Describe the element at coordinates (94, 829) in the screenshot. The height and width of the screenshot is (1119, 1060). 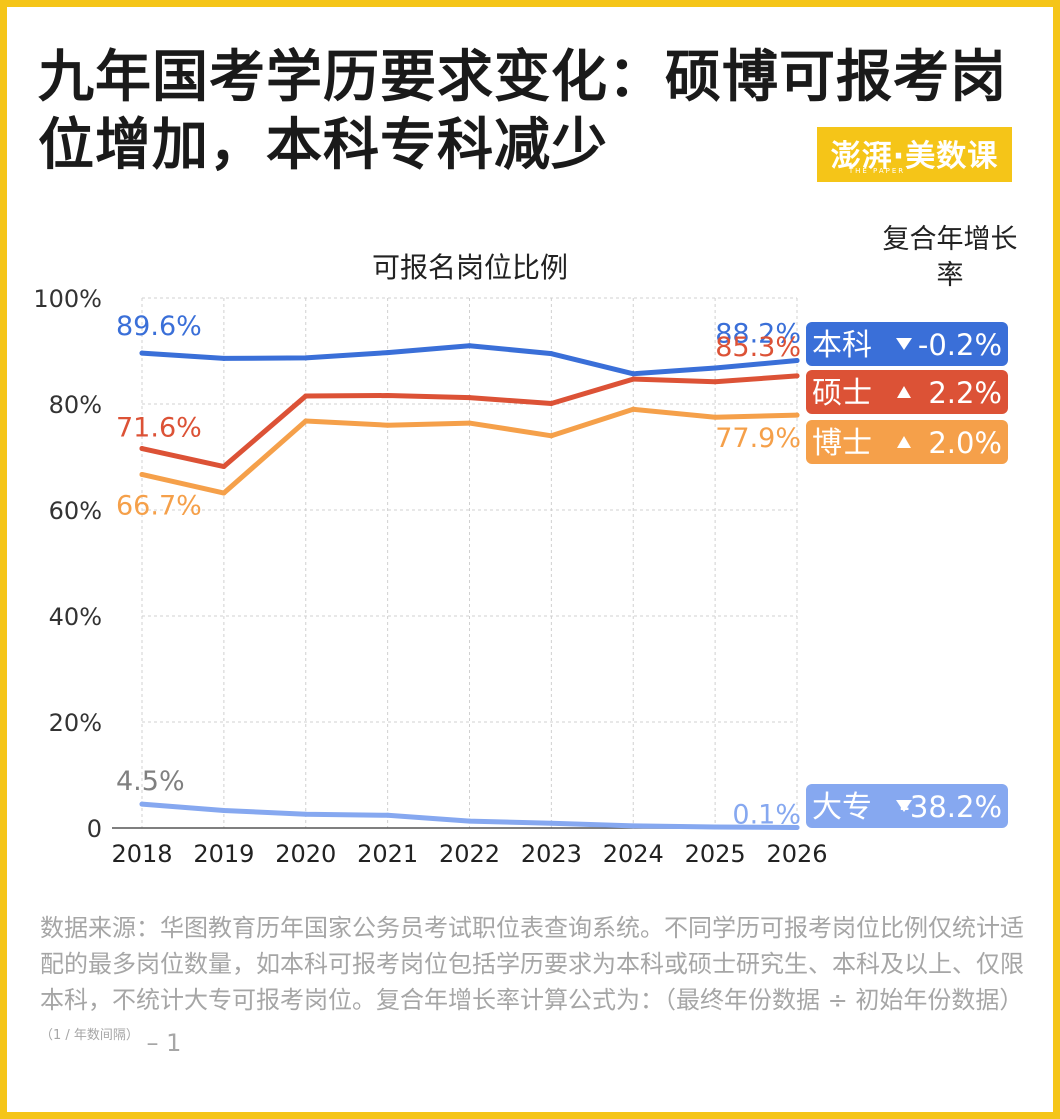
I see `y-tick-label: 0` at that location.